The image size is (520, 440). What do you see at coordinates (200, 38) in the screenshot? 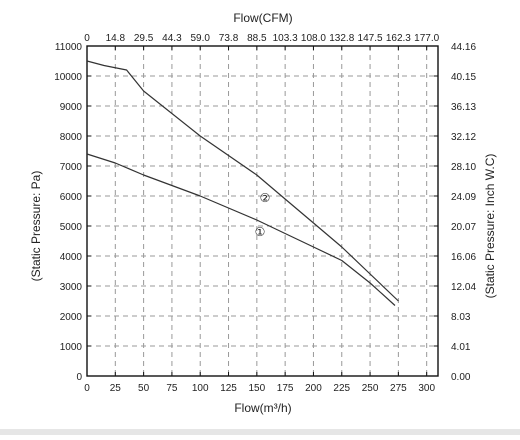
I see `x-top-tick-label: 59.0` at bounding box center [200, 38].